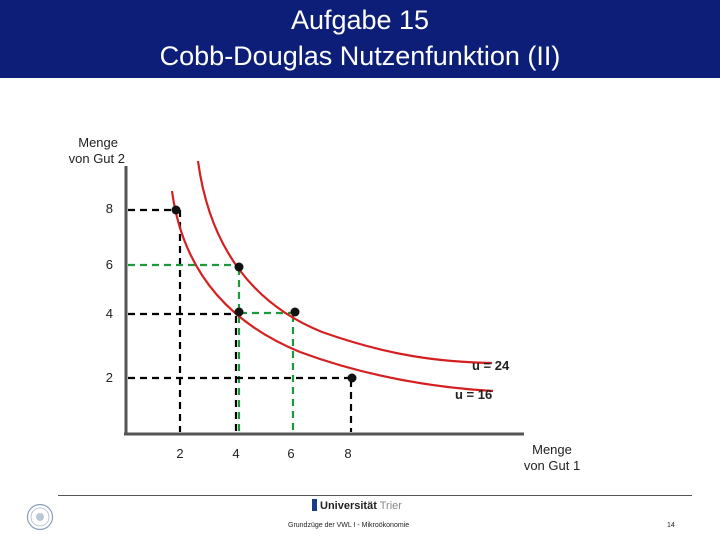  I want to click on x-axis-label-line-1: Menge, so click(552, 449).